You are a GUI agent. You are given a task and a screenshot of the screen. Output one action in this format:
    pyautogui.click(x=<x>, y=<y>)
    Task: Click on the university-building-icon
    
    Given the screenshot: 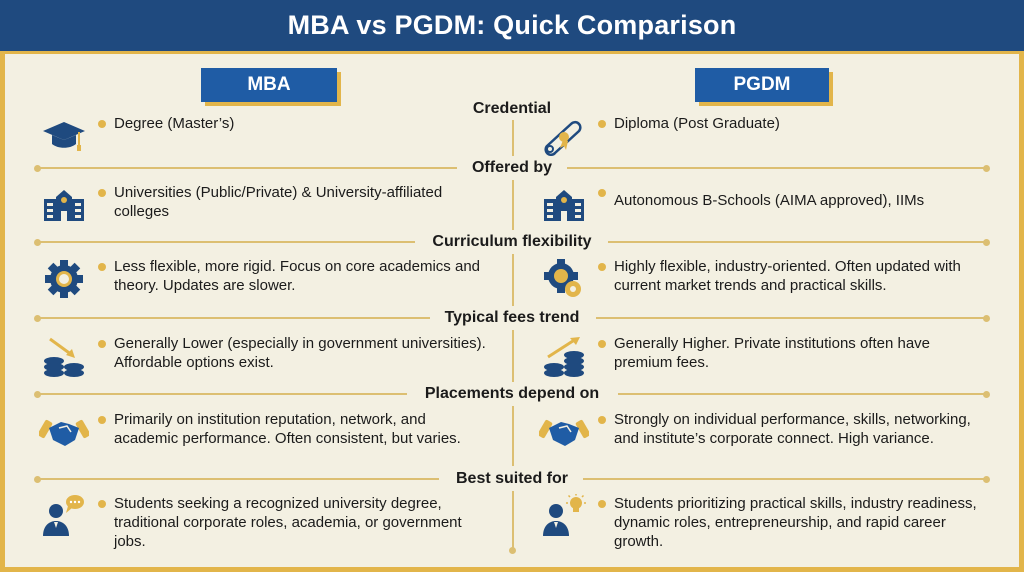 What is the action you would take?
    pyautogui.click(x=64, y=205)
    